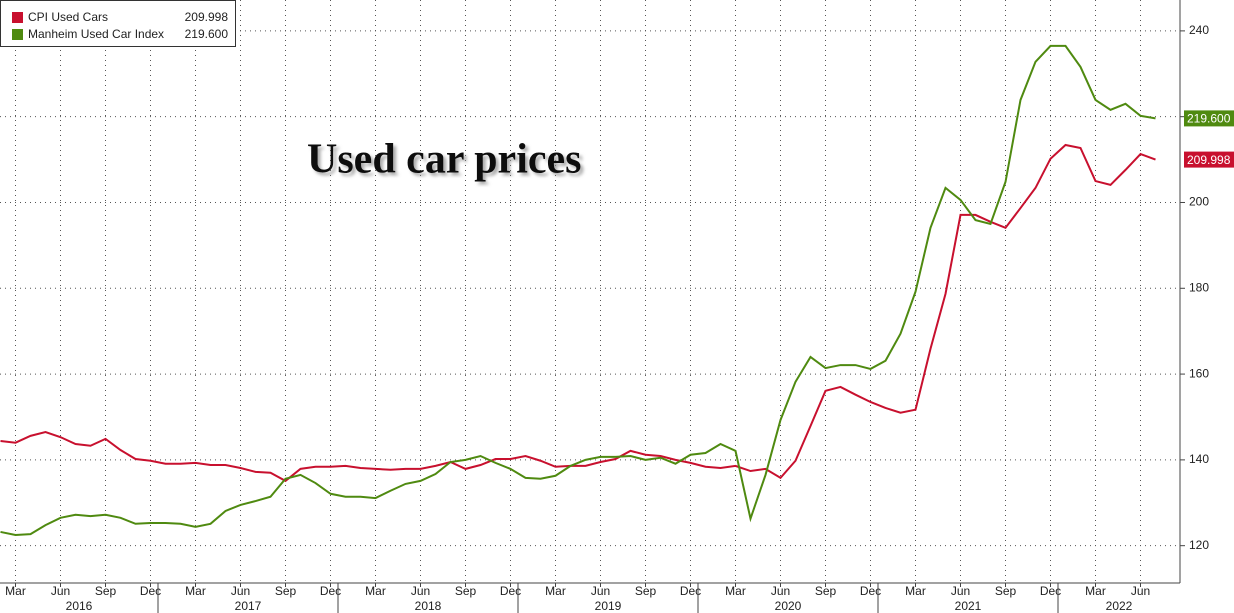 This screenshot has height=613, width=1234. I want to click on y-tick-label: 160, so click(1199, 373).